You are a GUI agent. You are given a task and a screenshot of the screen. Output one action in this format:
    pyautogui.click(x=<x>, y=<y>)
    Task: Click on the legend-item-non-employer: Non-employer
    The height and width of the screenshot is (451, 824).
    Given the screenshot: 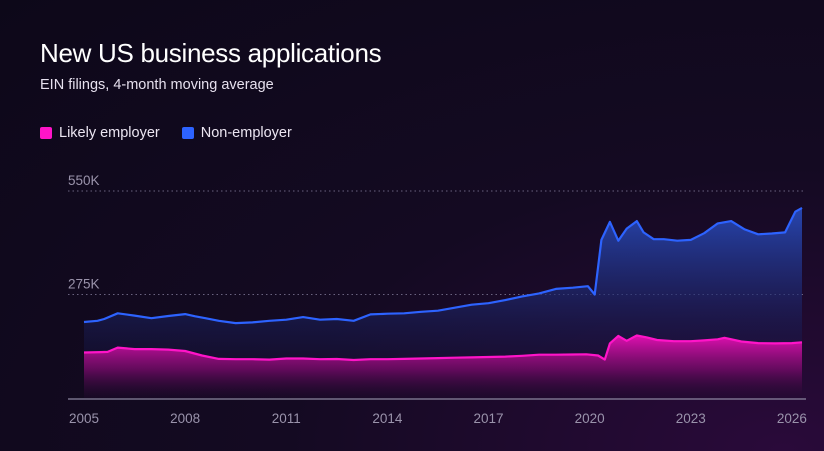 What is the action you would take?
    pyautogui.click(x=236, y=133)
    